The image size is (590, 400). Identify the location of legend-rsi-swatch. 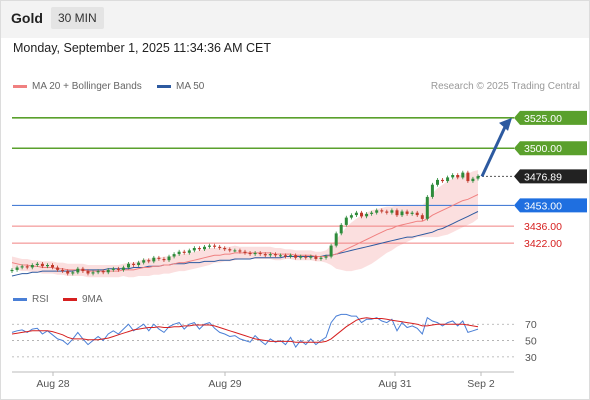
(20, 299).